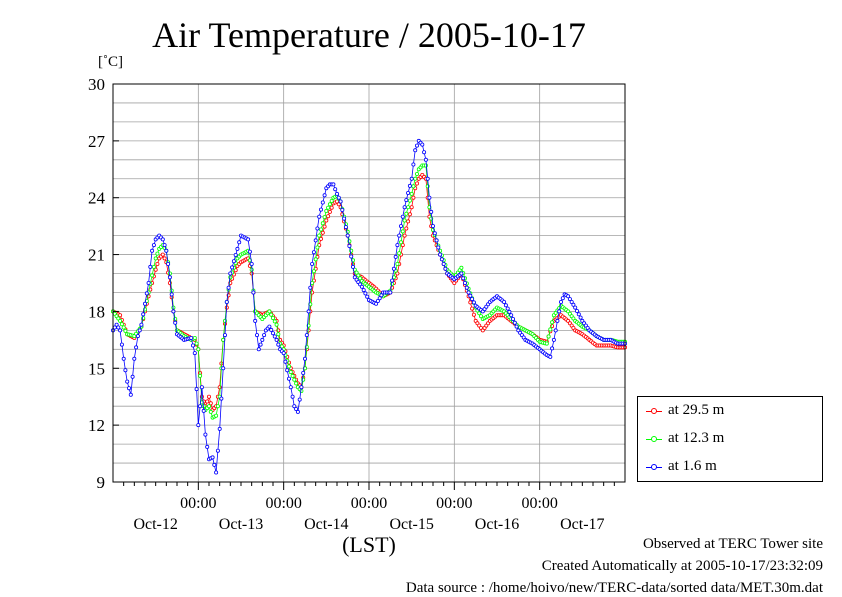 The image size is (842, 597). Describe the element at coordinates (696, 410) in the screenshot. I see `legend-label-29-5m: at 29.5 m` at that location.